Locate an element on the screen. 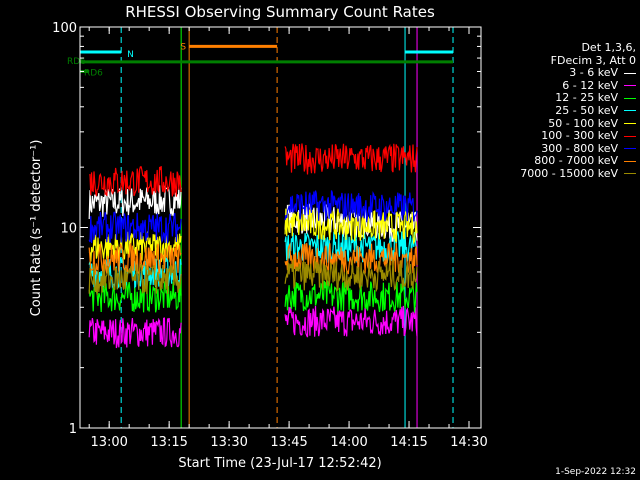  y-axis-label: Count Rate (s⁻¹ detector⁻¹) is located at coordinates (36, 228).